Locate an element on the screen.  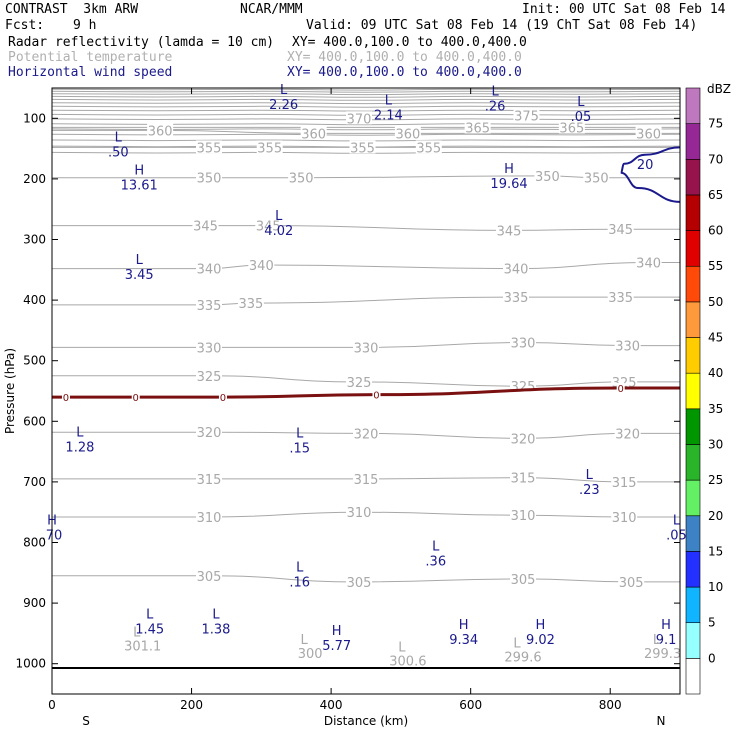
wind-extremum-value: 2.14 is located at coordinates (388, 115).